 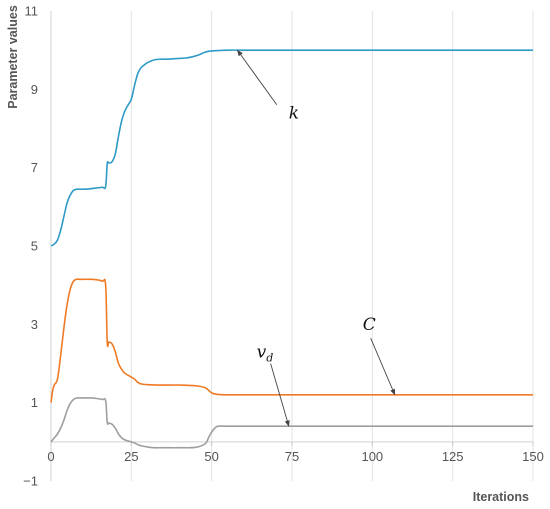 I want to click on annotation-arrow-k, so click(x=257, y=77).